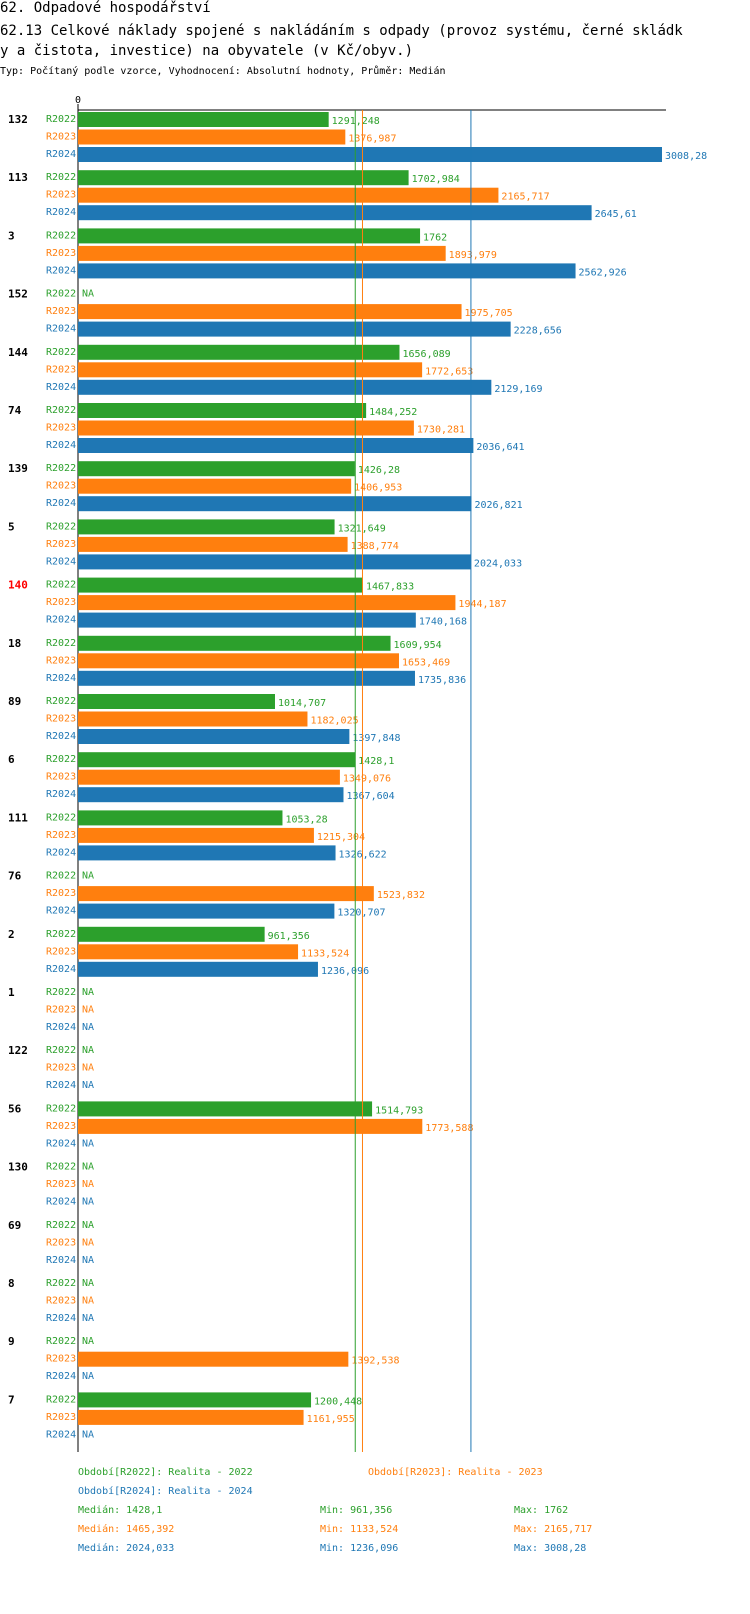 This screenshot has width=750, height=1614. What do you see at coordinates (370, 796) in the screenshot?
I see `value-label-R2024-6: 1367,604` at bounding box center [370, 796].